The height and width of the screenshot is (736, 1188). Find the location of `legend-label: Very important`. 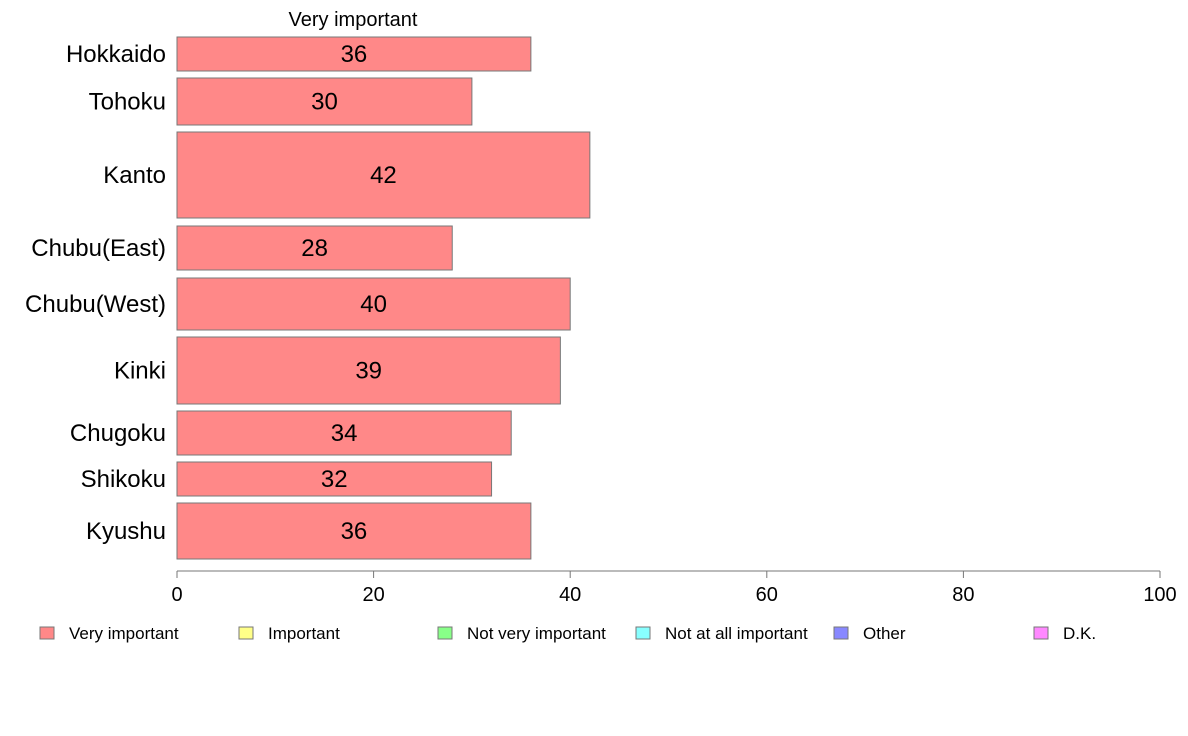

legend-label: Very important is located at coordinates (124, 633).